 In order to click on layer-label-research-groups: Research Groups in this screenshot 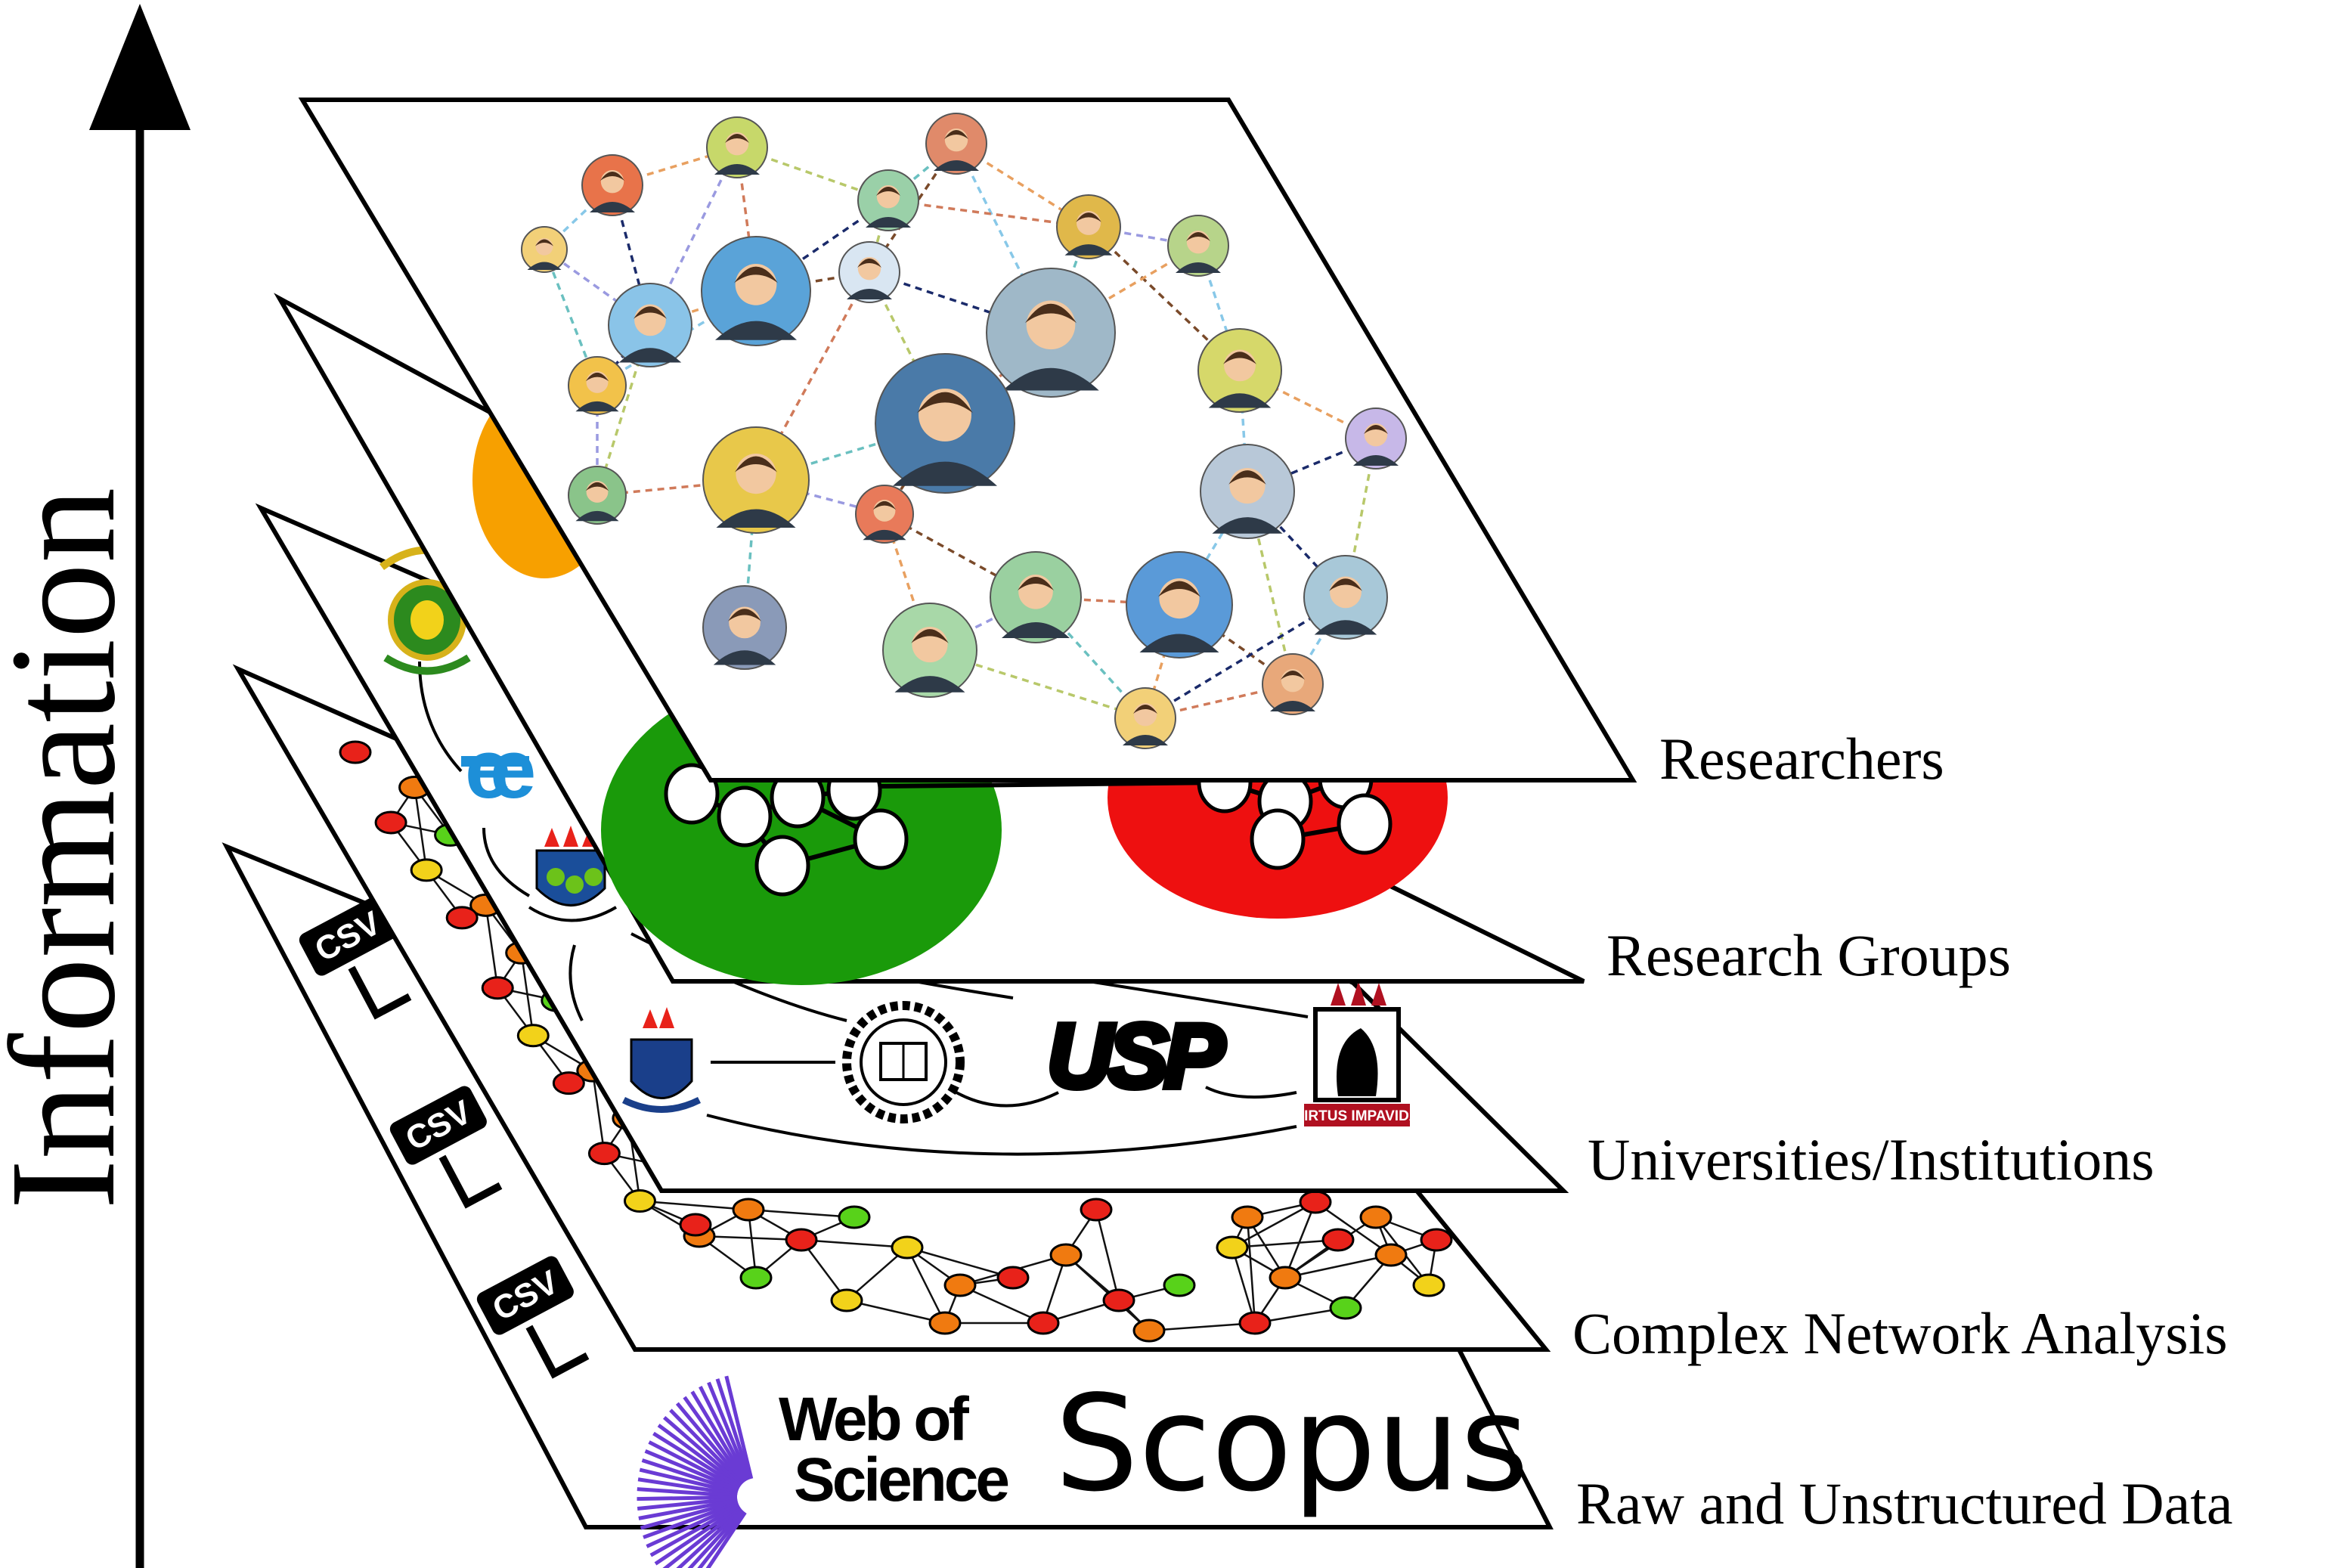, I will do `click(1808, 955)`.